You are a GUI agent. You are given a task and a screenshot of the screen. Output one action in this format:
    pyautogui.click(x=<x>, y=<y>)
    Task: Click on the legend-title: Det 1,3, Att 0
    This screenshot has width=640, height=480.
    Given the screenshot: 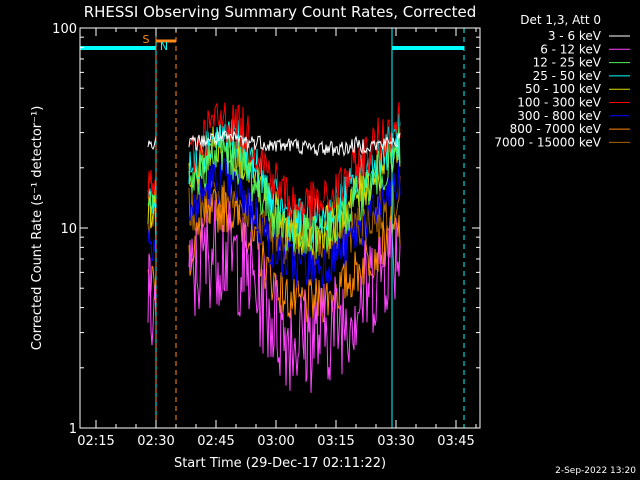 What is the action you would take?
    pyautogui.click(x=560, y=20)
    